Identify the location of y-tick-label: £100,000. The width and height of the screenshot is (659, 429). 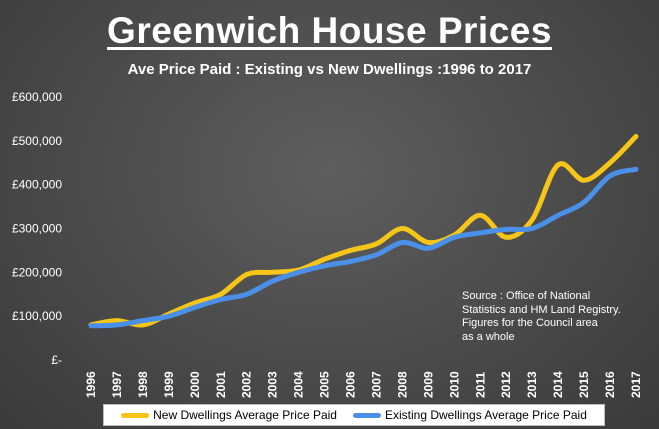
(37, 316).